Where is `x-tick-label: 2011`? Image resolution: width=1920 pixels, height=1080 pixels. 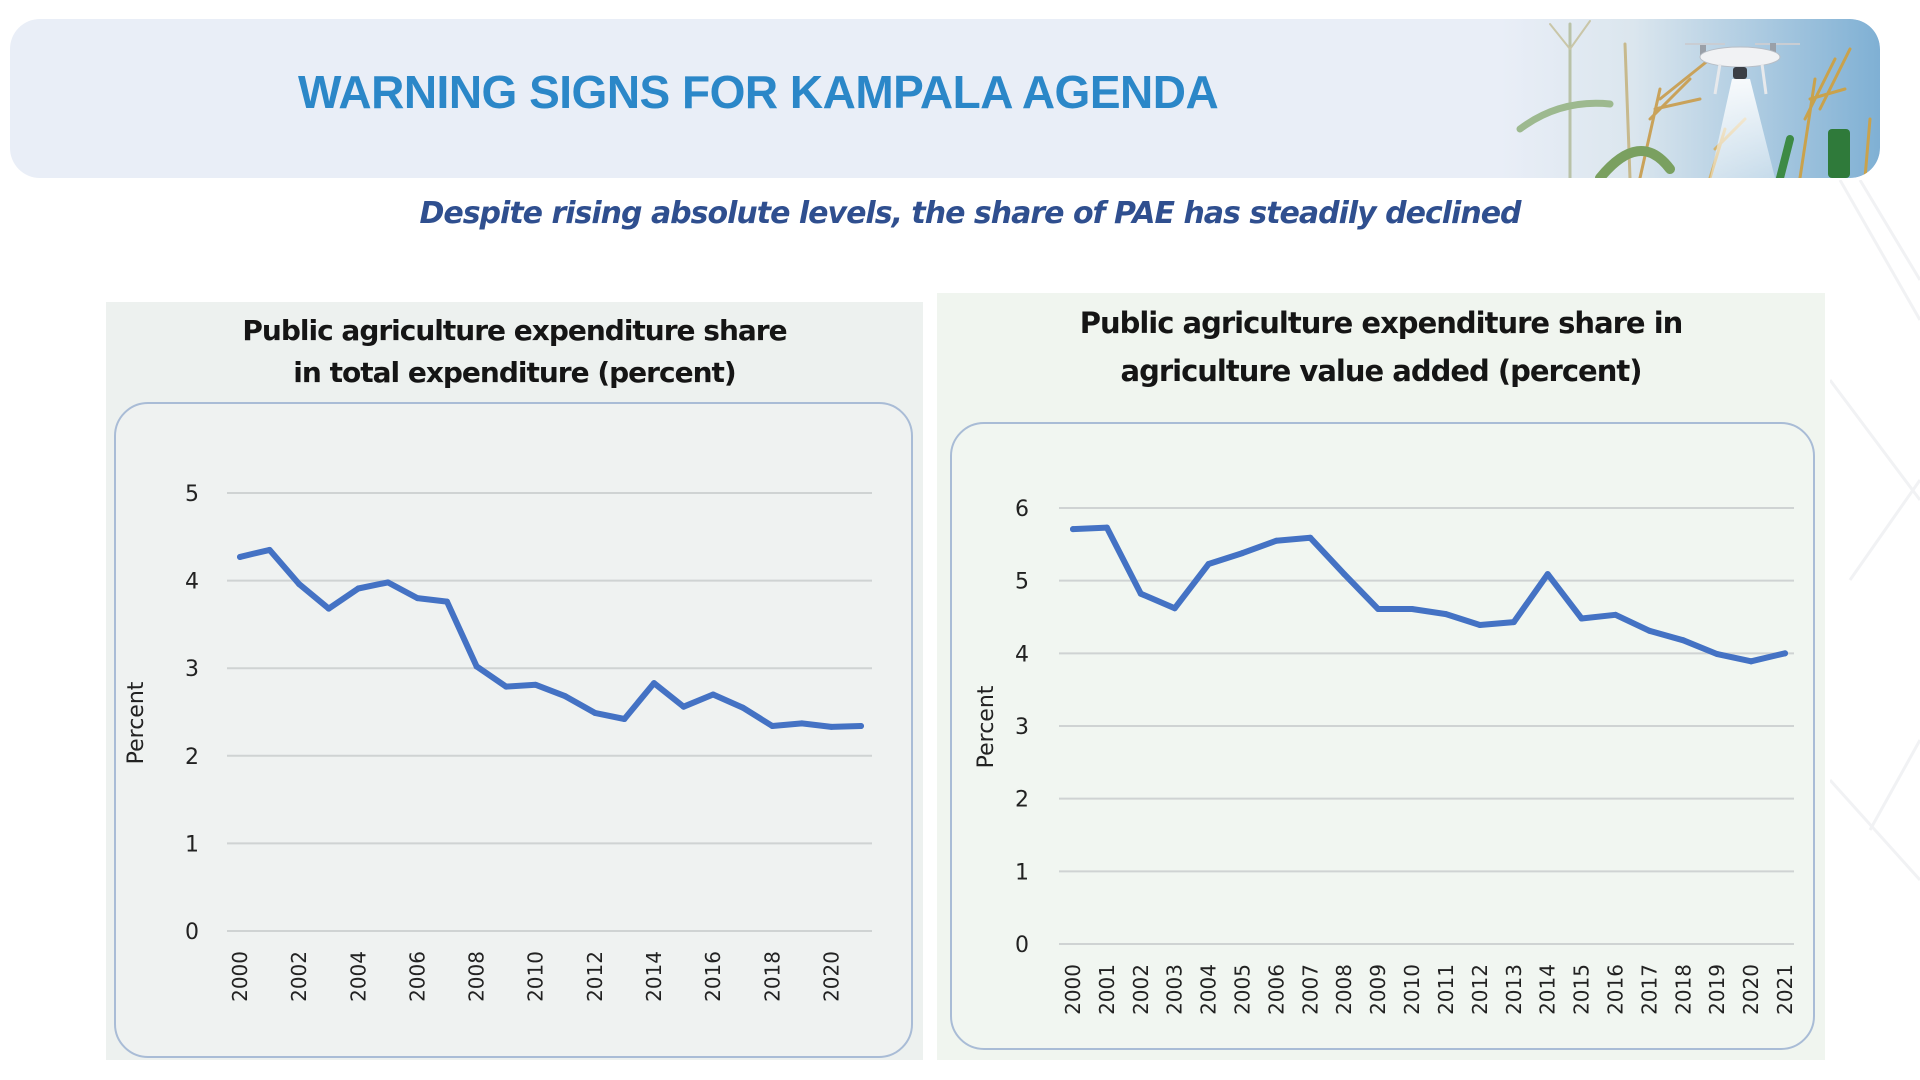
x-tick-label: 2011 is located at coordinates (1446, 989).